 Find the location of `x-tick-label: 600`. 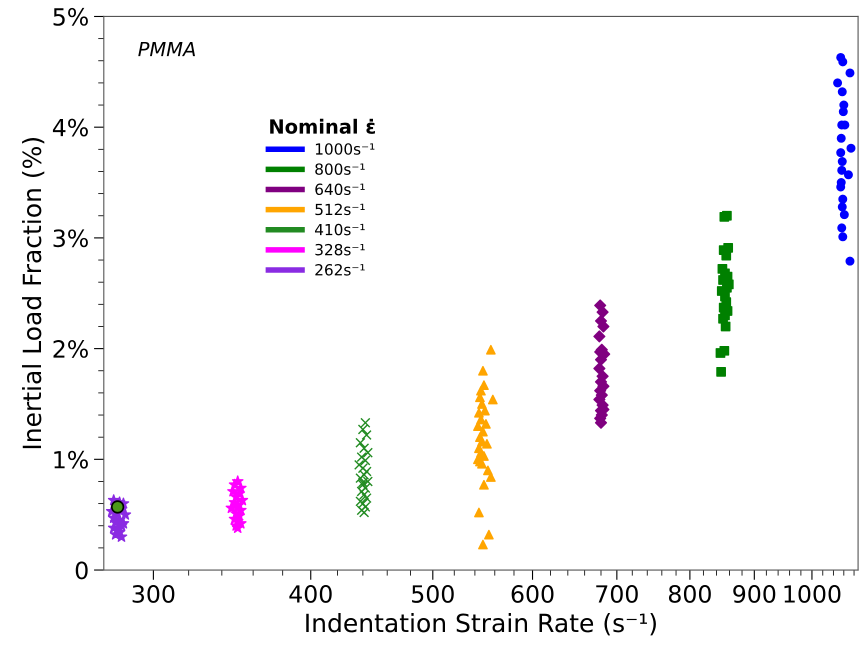

x-tick-label: 600 is located at coordinates (533, 594).